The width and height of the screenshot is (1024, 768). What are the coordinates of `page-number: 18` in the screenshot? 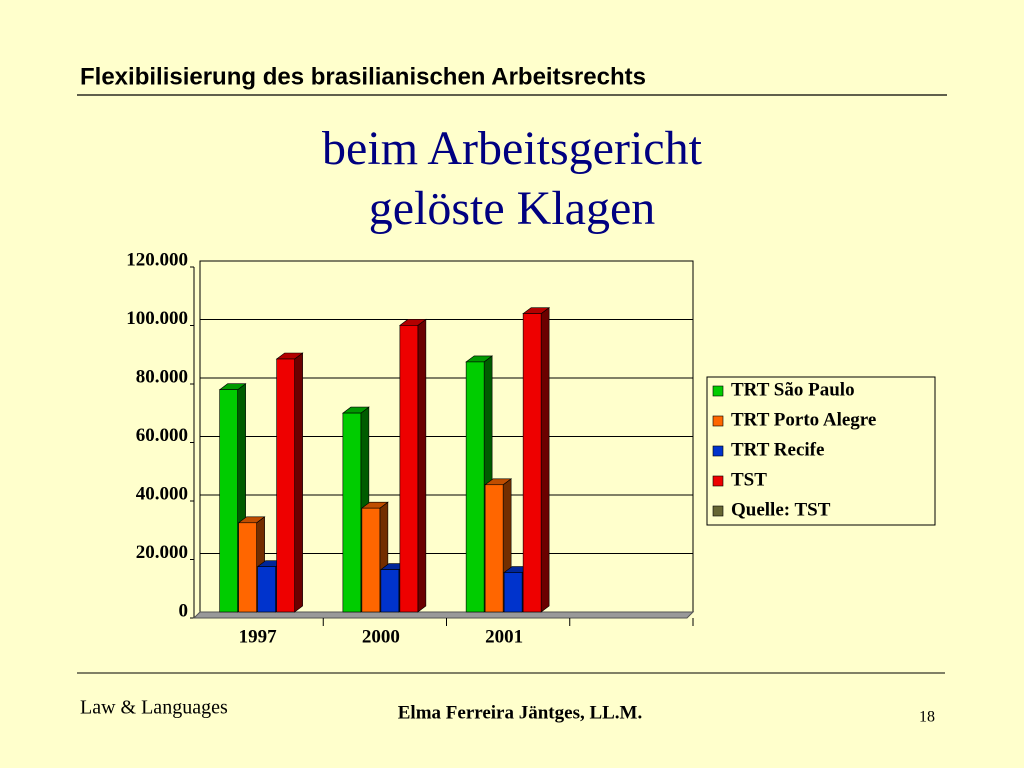 It's located at (927, 717).